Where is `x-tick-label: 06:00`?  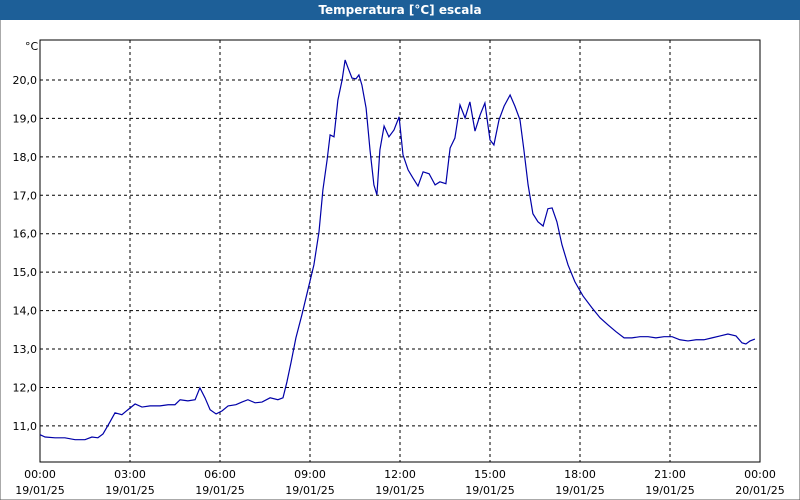 x-tick-label: 06:00 is located at coordinates (220, 474).